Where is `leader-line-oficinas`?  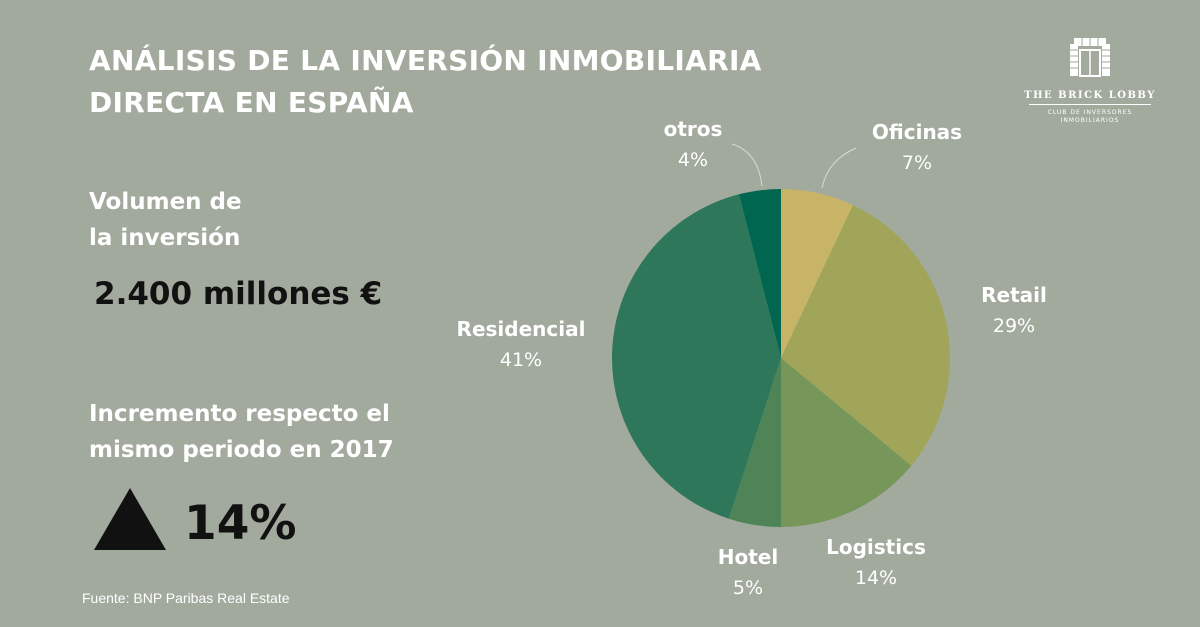
leader-line-oficinas is located at coordinates (839, 168).